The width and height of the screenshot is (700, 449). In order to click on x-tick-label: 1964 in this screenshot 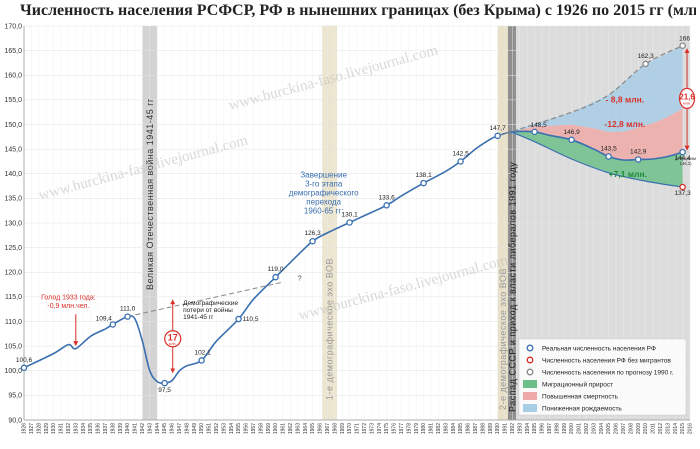, I will do `click(306, 428)`.